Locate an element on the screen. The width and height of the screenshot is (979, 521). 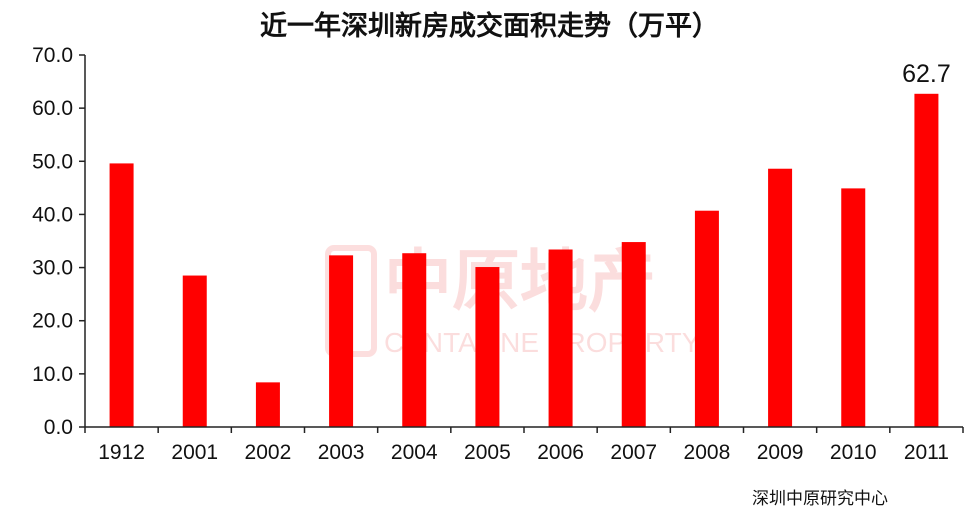
x-tick-label: 2001 is located at coordinates (194, 452).